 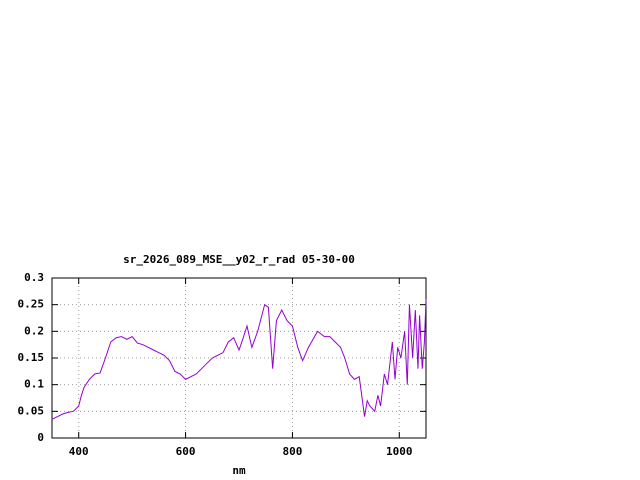 What do you see at coordinates (186, 451) in the screenshot?
I see `x-tick-label: 600` at bounding box center [186, 451].